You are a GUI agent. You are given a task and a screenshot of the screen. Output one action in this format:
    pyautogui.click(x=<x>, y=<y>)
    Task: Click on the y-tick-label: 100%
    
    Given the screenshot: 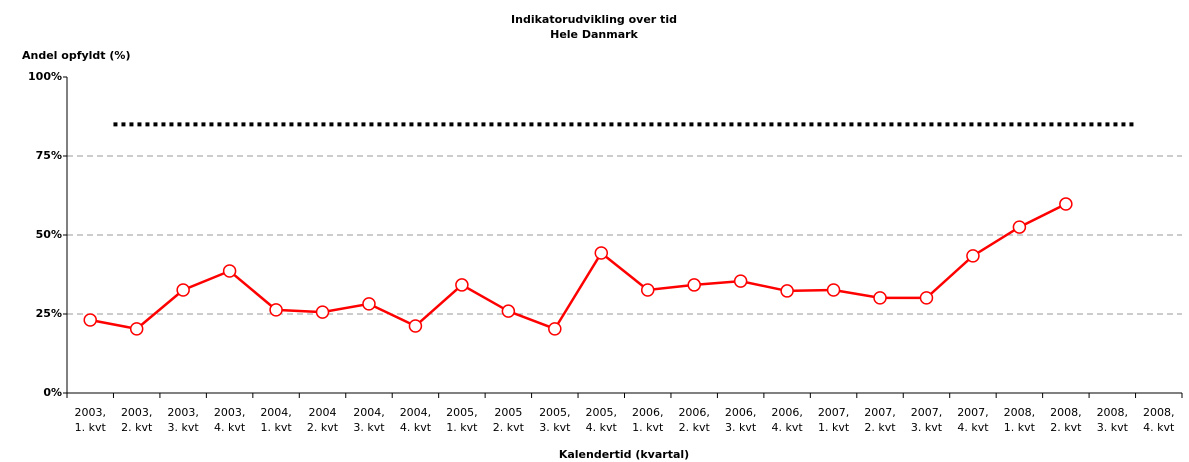 What is the action you would take?
    pyautogui.click(x=45, y=76)
    